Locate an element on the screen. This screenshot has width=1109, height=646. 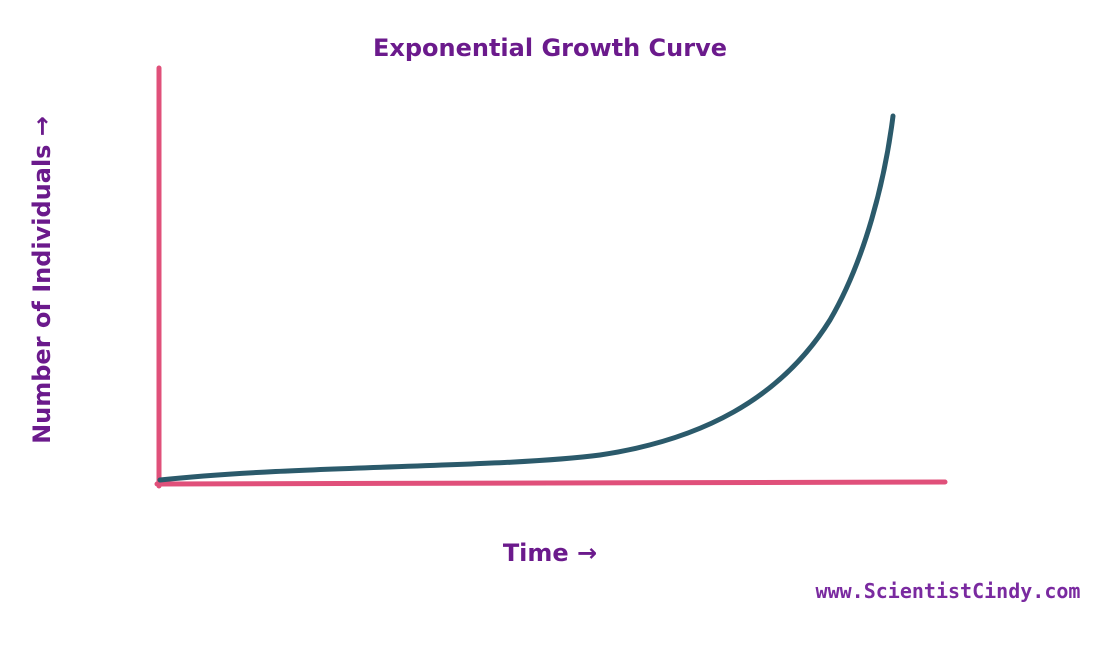
watermark: www.ScientistCindy.com is located at coordinates (948, 591).